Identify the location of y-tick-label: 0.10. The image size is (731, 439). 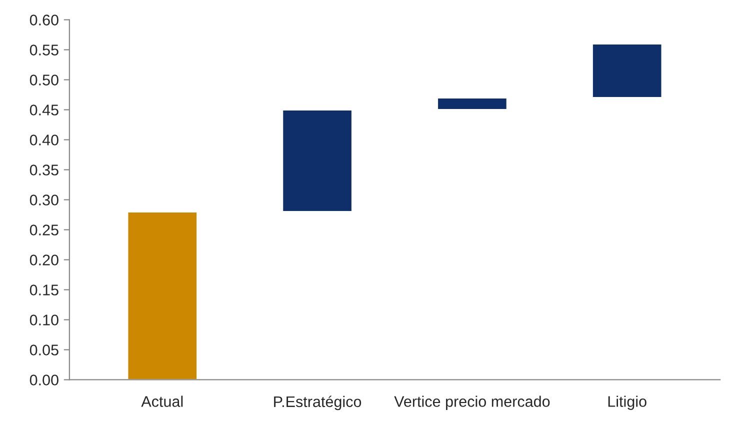
(44, 320).